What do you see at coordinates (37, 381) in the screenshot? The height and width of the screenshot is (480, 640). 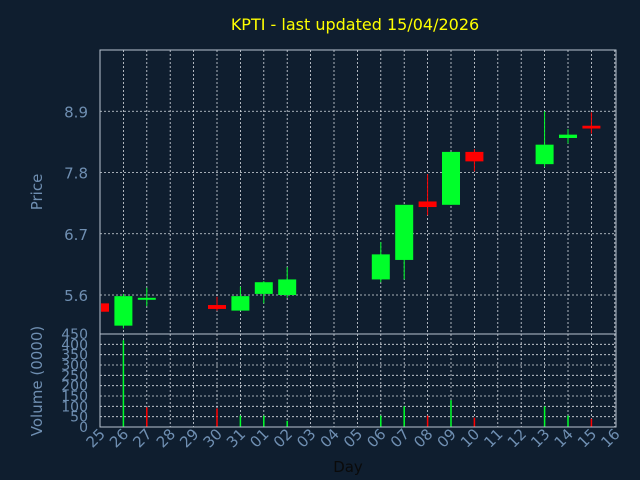 I see `volume-axis-label: Volume (0000)` at bounding box center [37, 381].